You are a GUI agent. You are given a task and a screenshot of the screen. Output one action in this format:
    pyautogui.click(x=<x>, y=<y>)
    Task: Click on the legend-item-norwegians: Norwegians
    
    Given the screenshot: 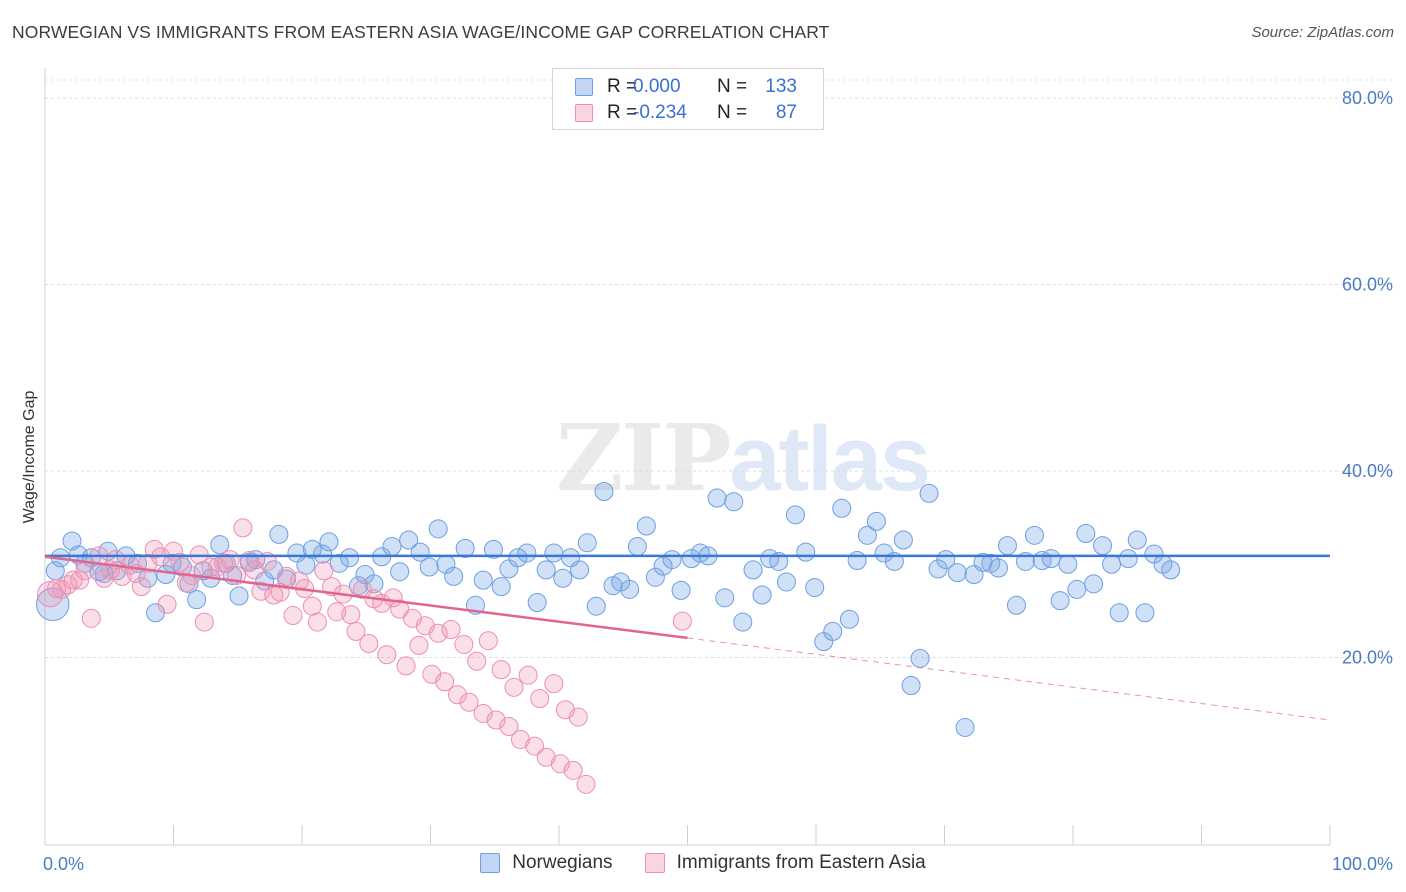 What is the action you would take?
    pyautogui.click(x=546, y=863)
    